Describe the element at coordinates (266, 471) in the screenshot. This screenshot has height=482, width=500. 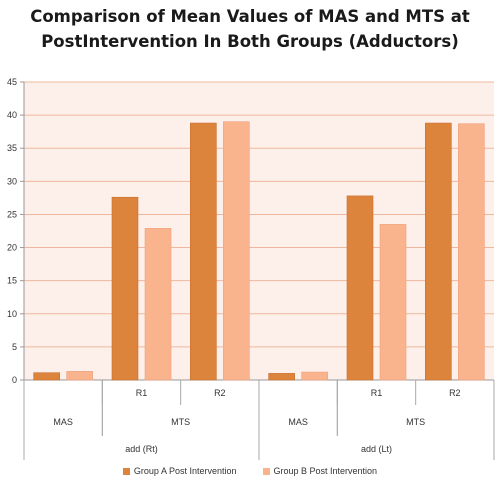
I see `legend-swatch-group-b` at that location.